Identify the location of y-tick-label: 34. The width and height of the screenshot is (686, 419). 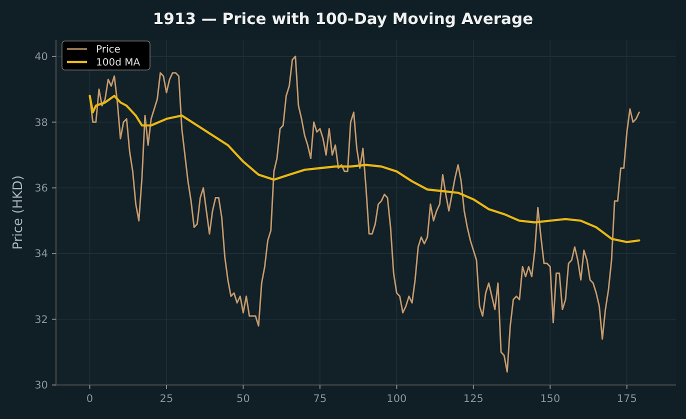
(41, 254).